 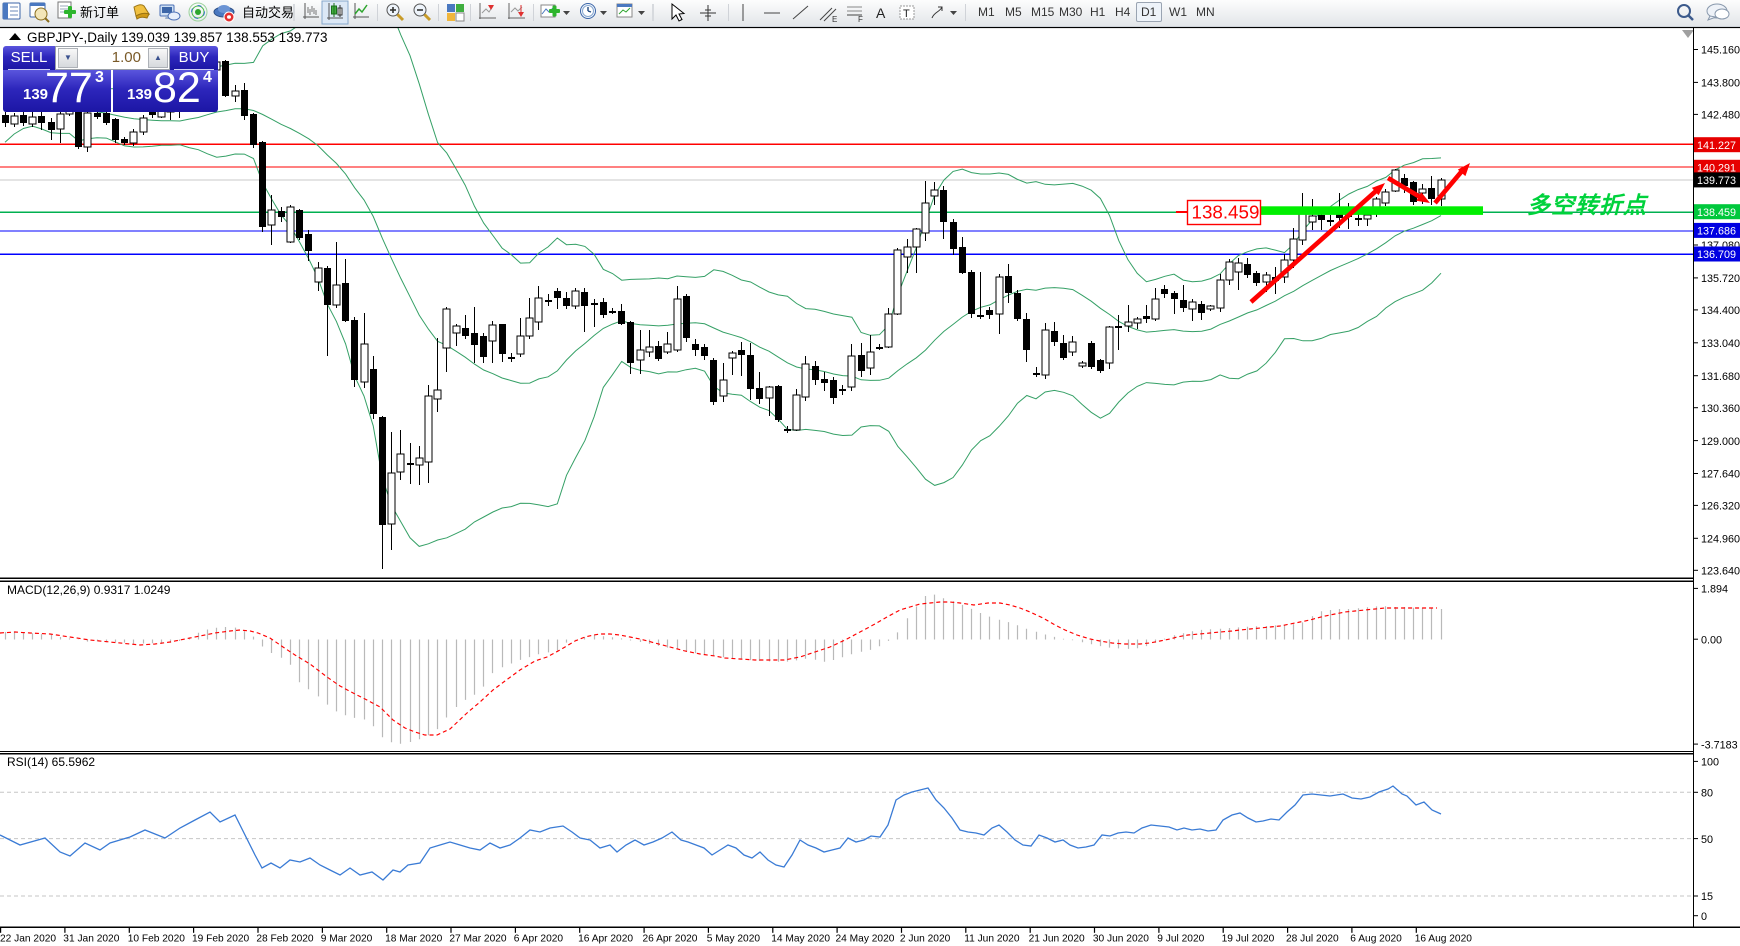 I want to click on svg-text: F, so click(x=860, y=19).